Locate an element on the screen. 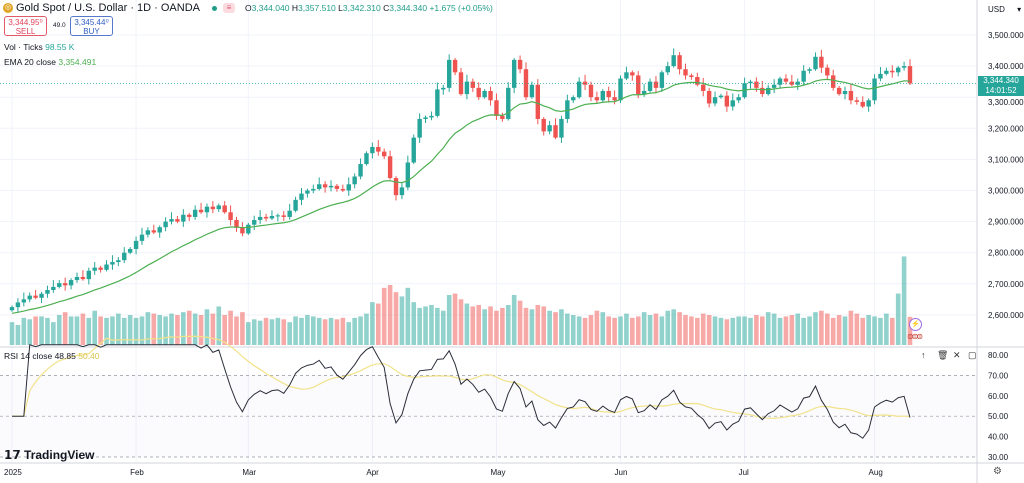 The image size is (1024, 483). rsi-label: RSI 14 close is located at coordinates (28, 356).